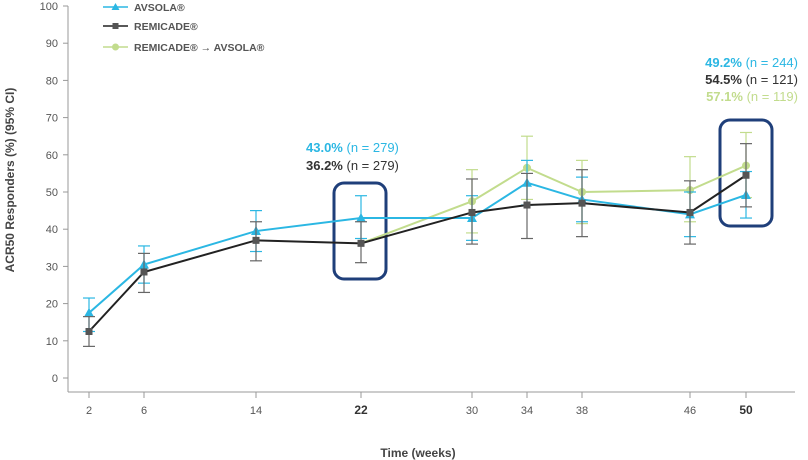 The width and height of the screenshot is (808, 460). I want to click on y-tick-label: 100, so click(49, 7).